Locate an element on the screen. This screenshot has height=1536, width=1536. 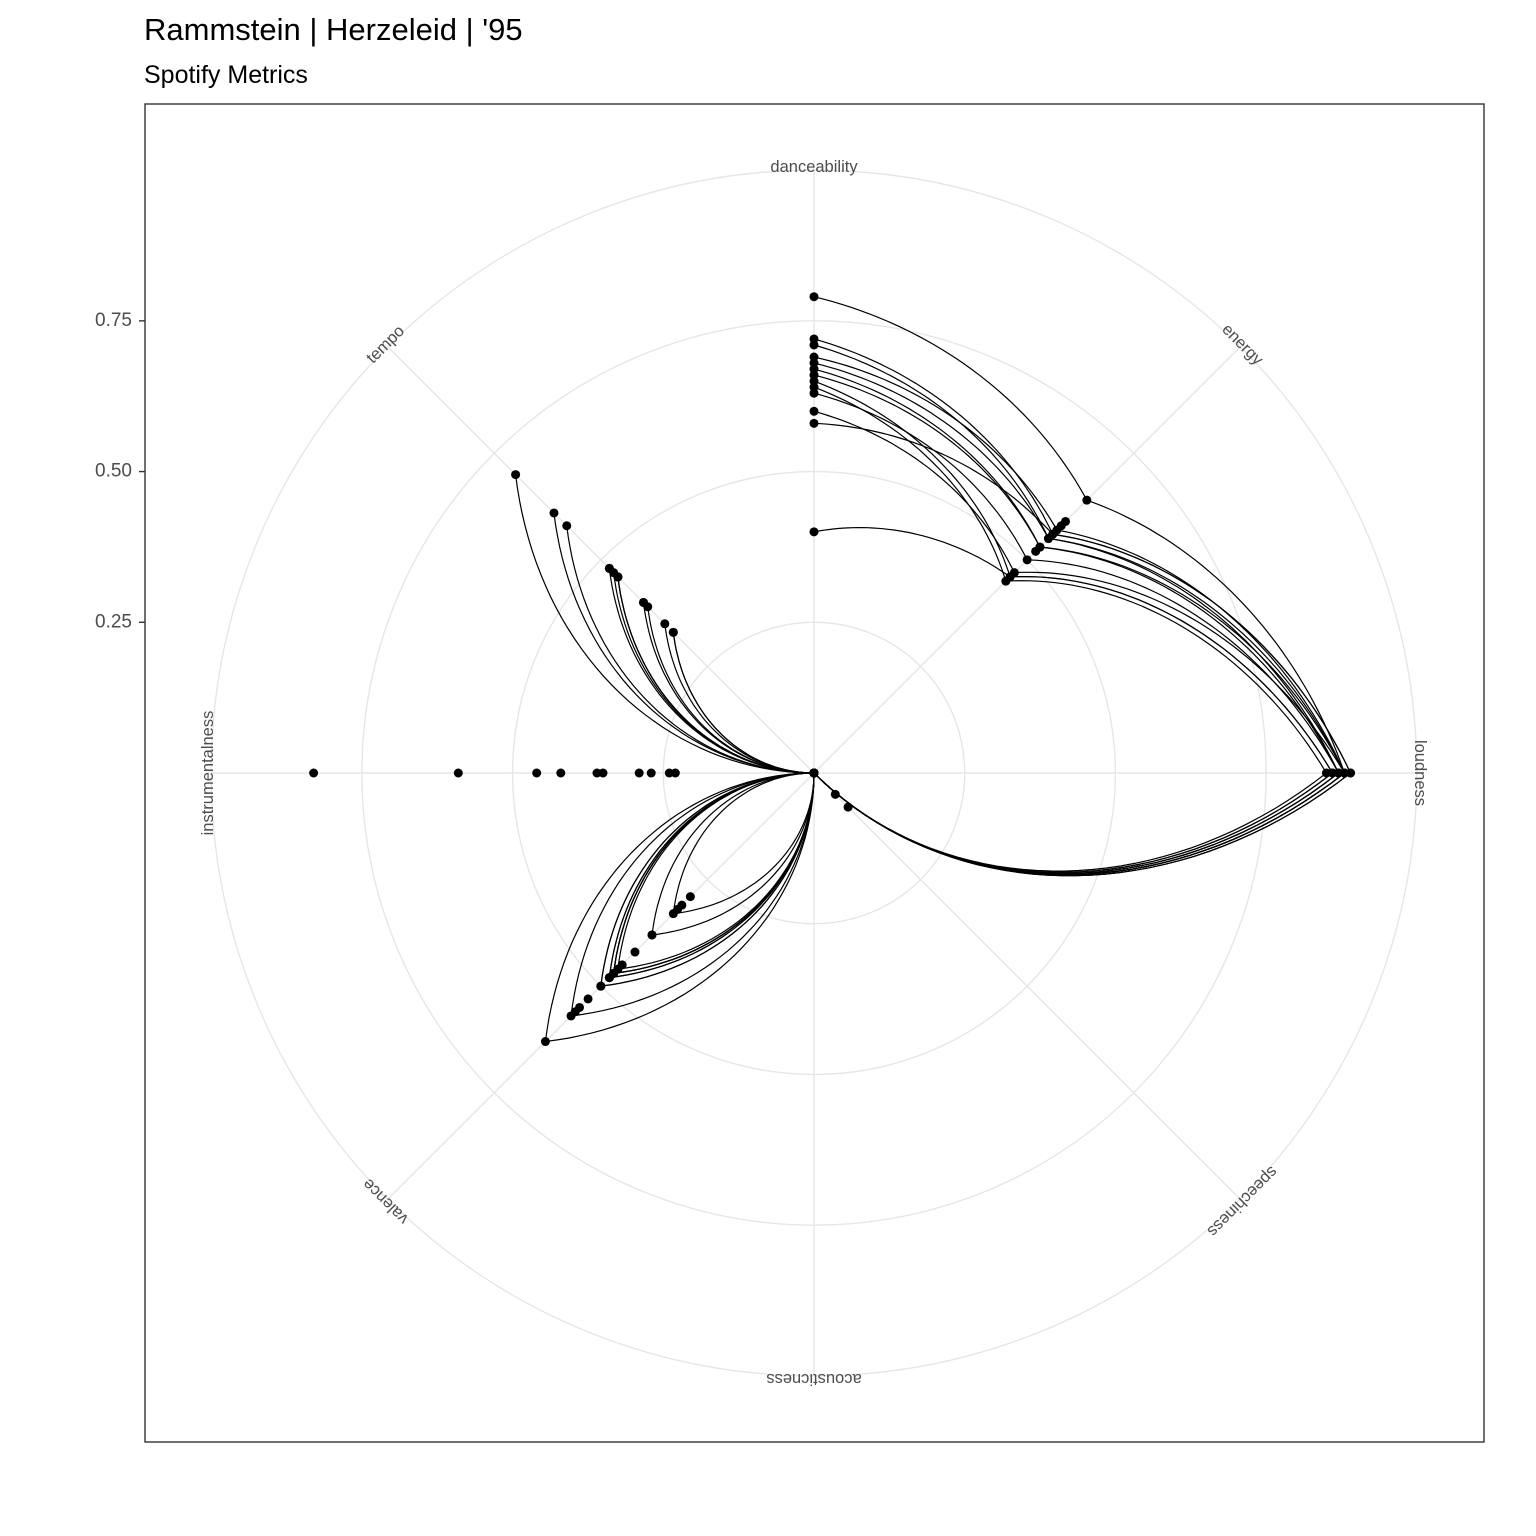
r-tick-label: 0.25 is located at coordinates (113, 621).